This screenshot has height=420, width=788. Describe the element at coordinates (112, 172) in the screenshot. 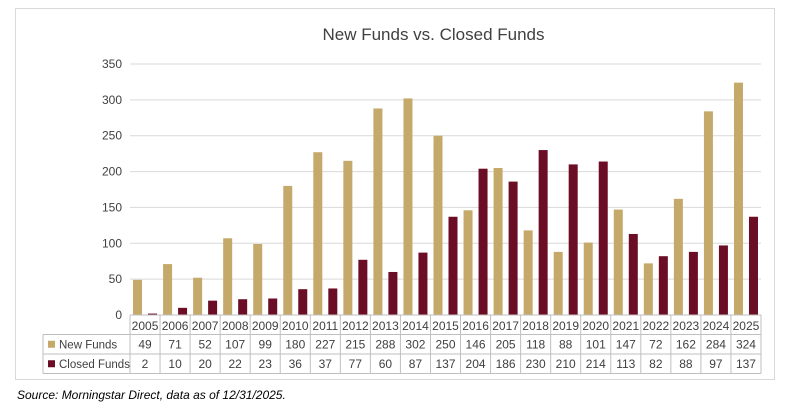

I see `y-tick-label: 200` at that location.